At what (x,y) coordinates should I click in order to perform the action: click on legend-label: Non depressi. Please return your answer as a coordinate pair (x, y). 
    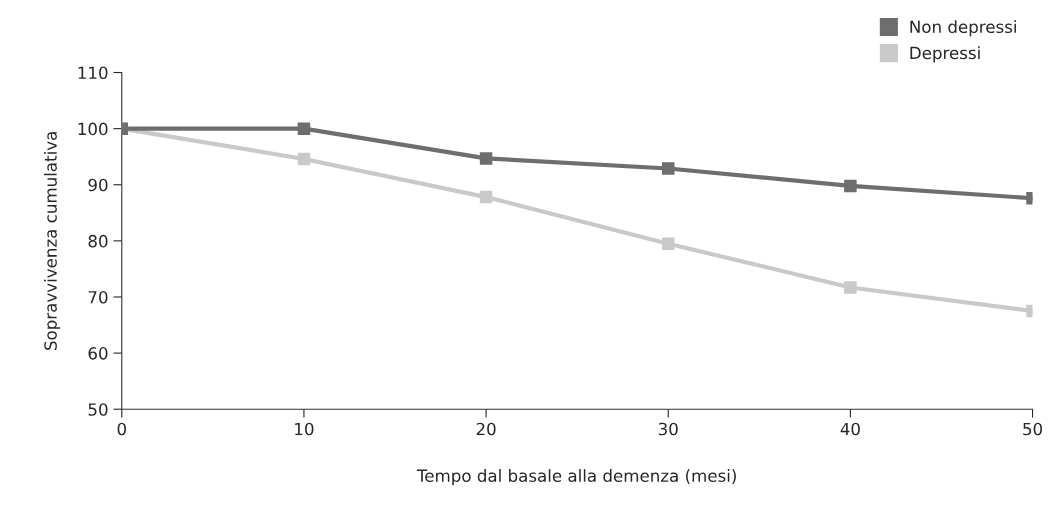
    Looking at the image, I should click on (963, 28).